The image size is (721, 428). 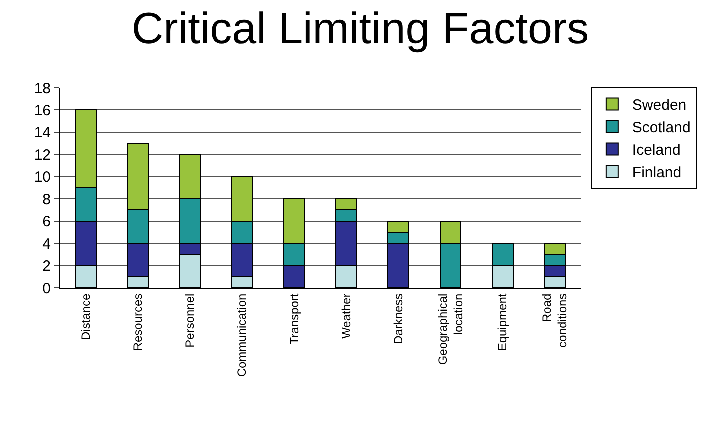 I want to click on y-tick-label: 8, so click(x=46, y=199).